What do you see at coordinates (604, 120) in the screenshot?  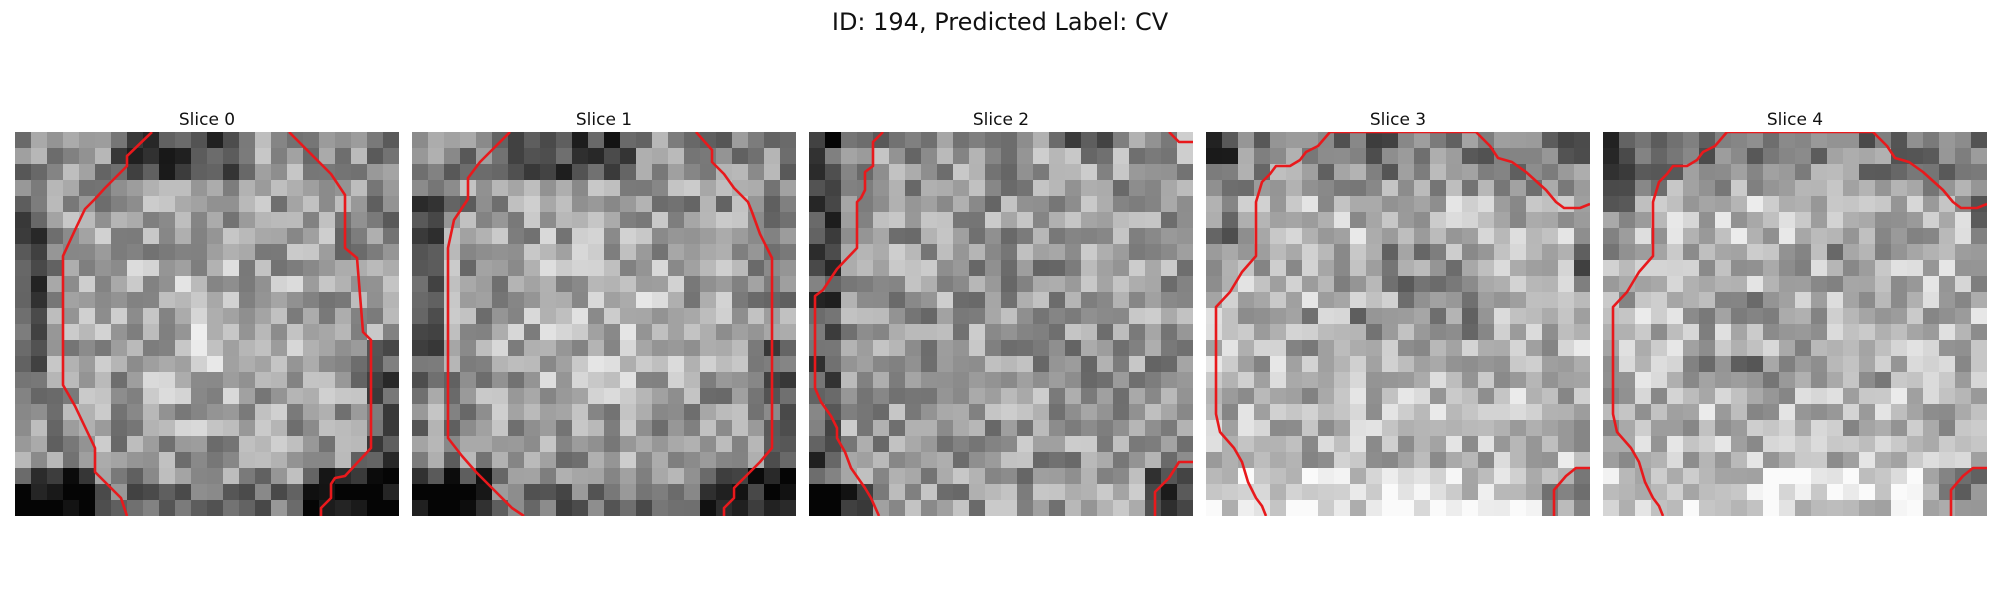 I see `slice-title: Slice 1` at bounding box center [604, 120].